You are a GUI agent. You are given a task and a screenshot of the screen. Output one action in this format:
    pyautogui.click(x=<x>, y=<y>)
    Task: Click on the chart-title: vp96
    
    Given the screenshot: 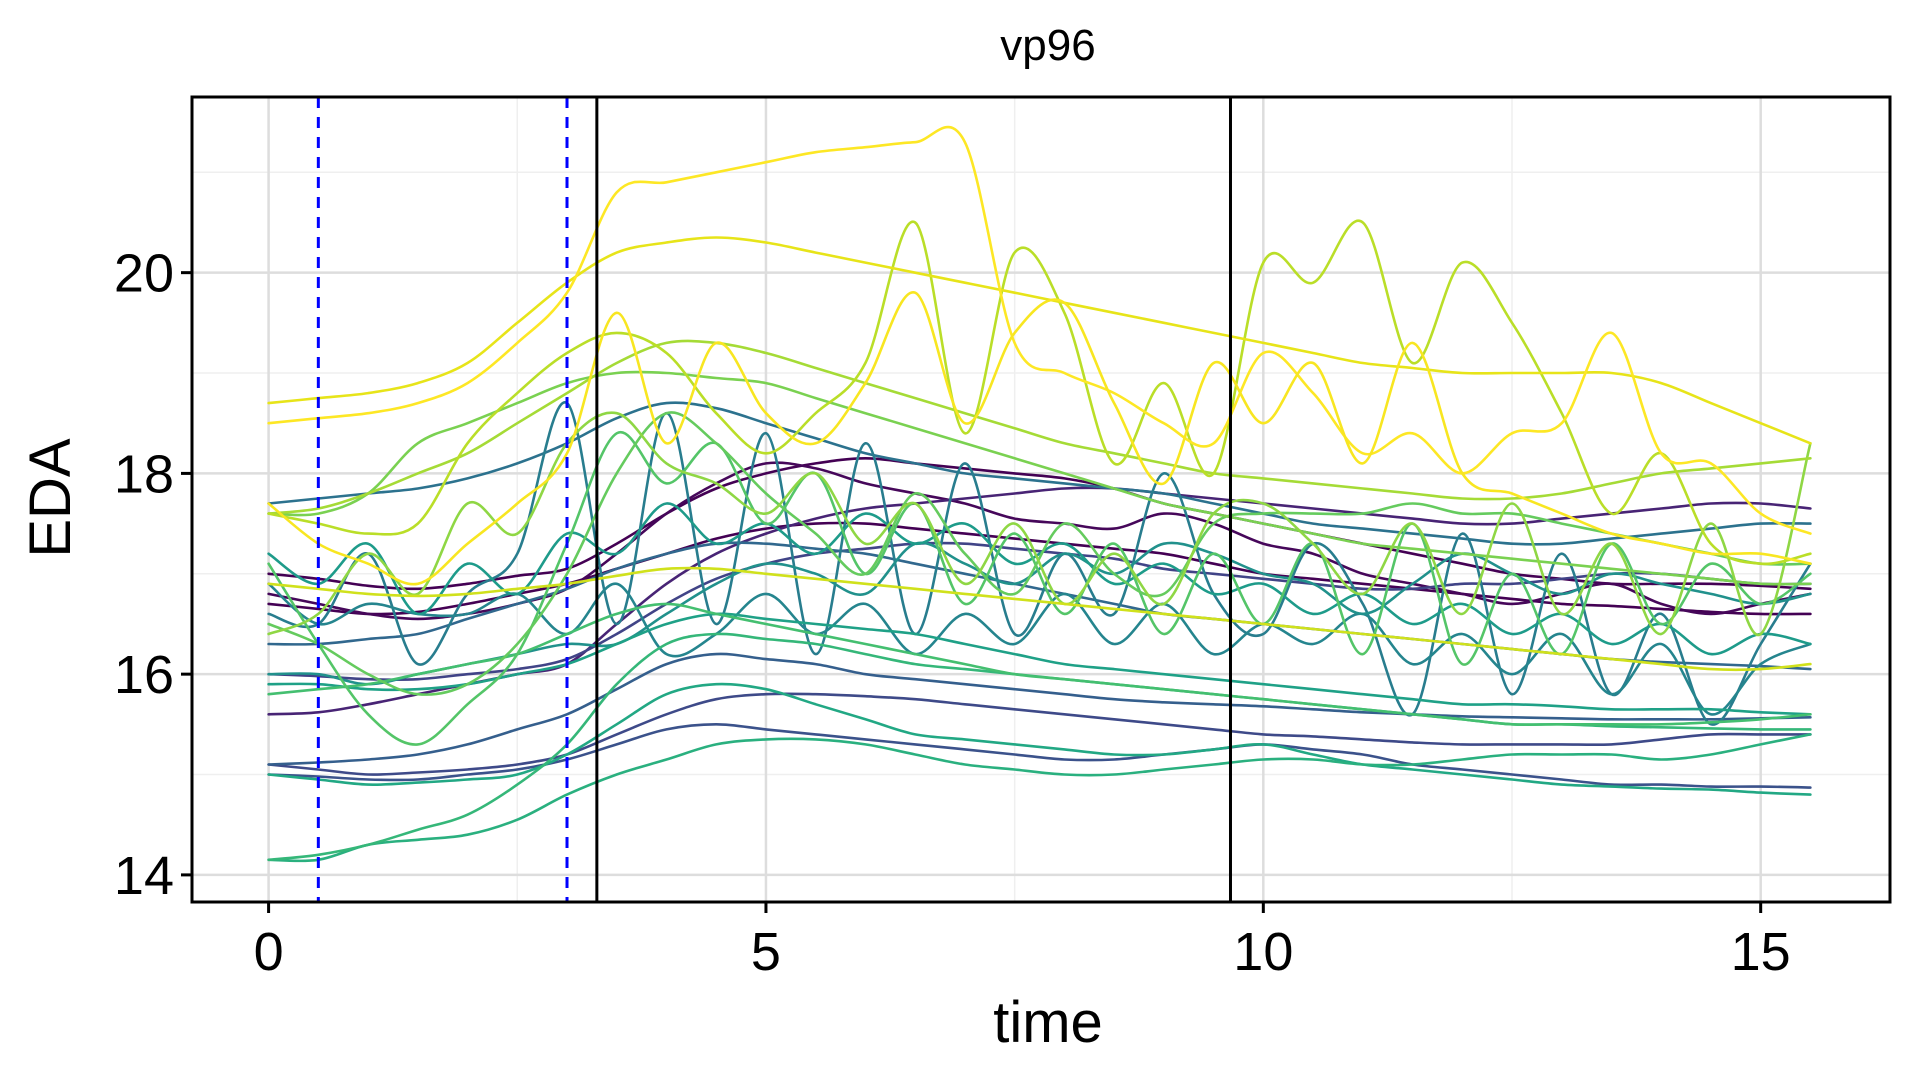 What is the action you would take?
    pyautogui.click(x=1047, y=45)
    